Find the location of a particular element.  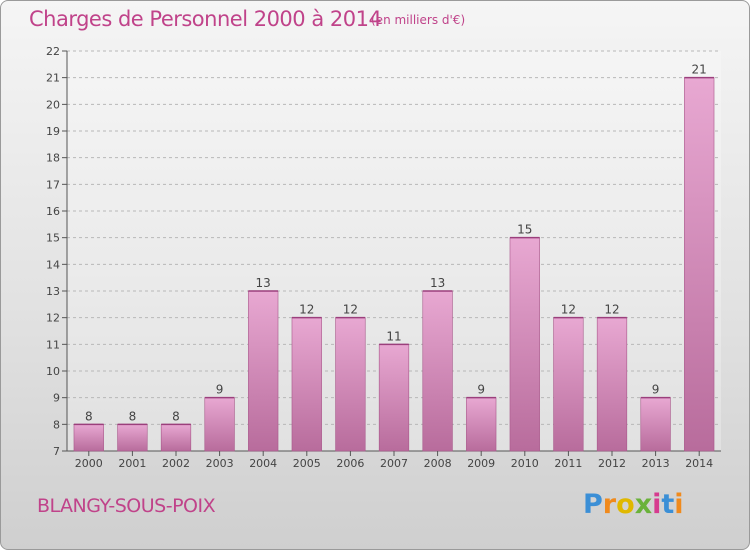

x-tick-label: 2011 is located at coordinates (568, 463).